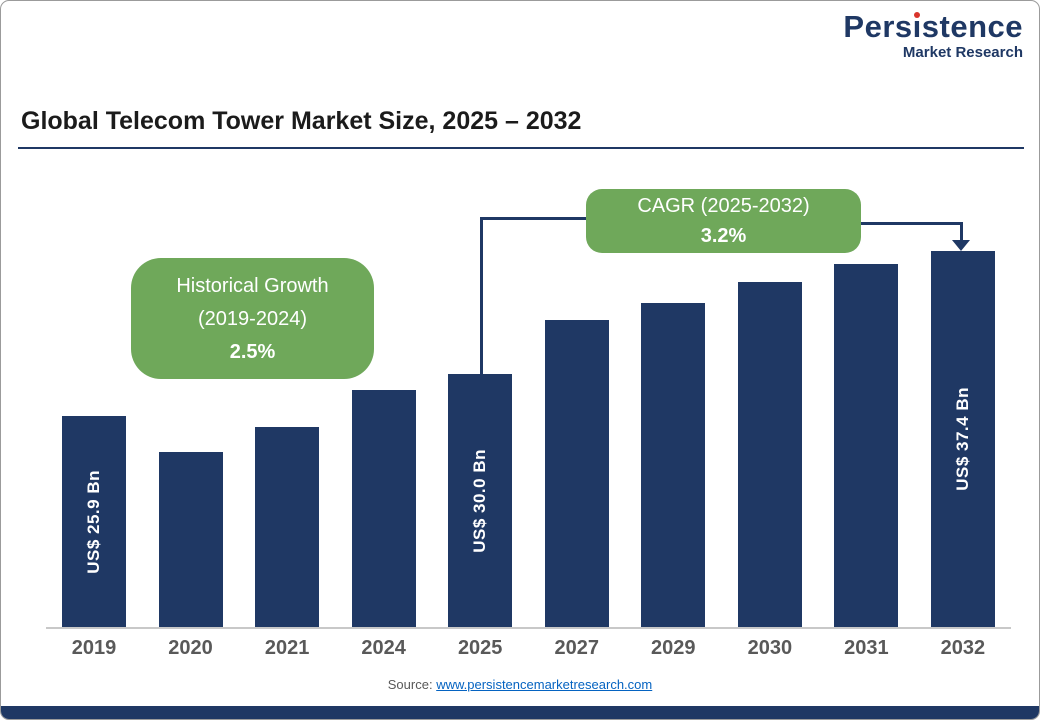 The height and width of the screenshot is (720, 1040). I want to click on source-link: www.persistencemarketresearch.com, so click(544, 684).